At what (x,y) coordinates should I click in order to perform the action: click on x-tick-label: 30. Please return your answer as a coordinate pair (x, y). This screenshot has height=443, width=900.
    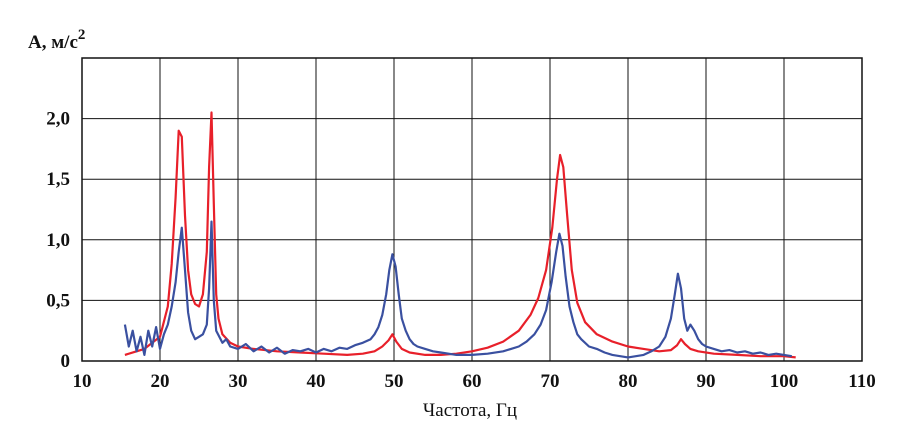
    Looking at the image, I should click on (238, 381).